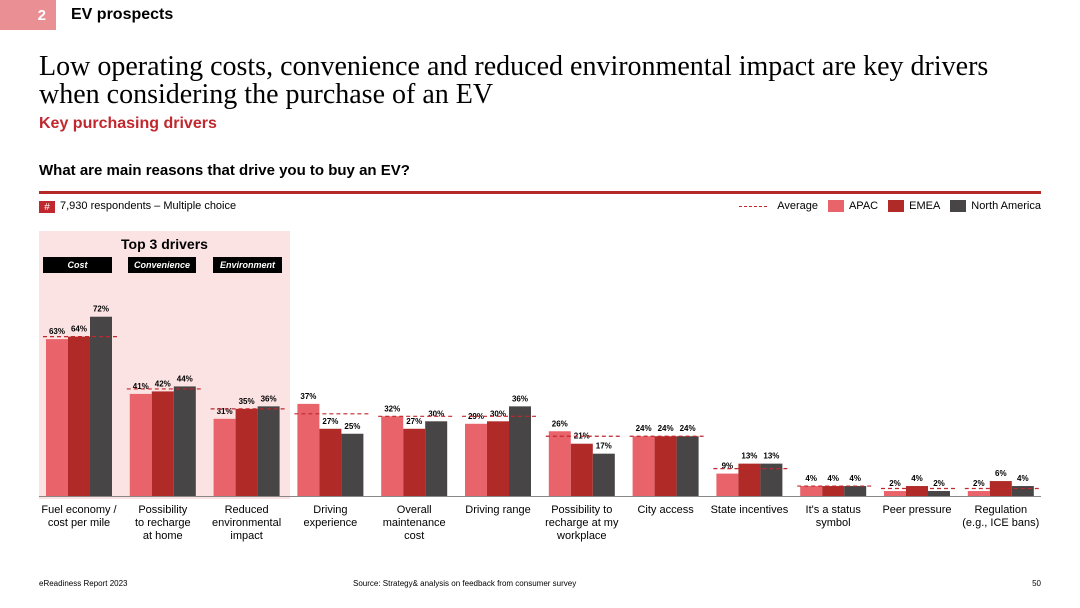 The height and width of the screenshot is (608, 1080). What do you see at coordinates (436, 413) in the screenshot?
I see `data-label-na-4: 30%` at bounding box center [436, 413].